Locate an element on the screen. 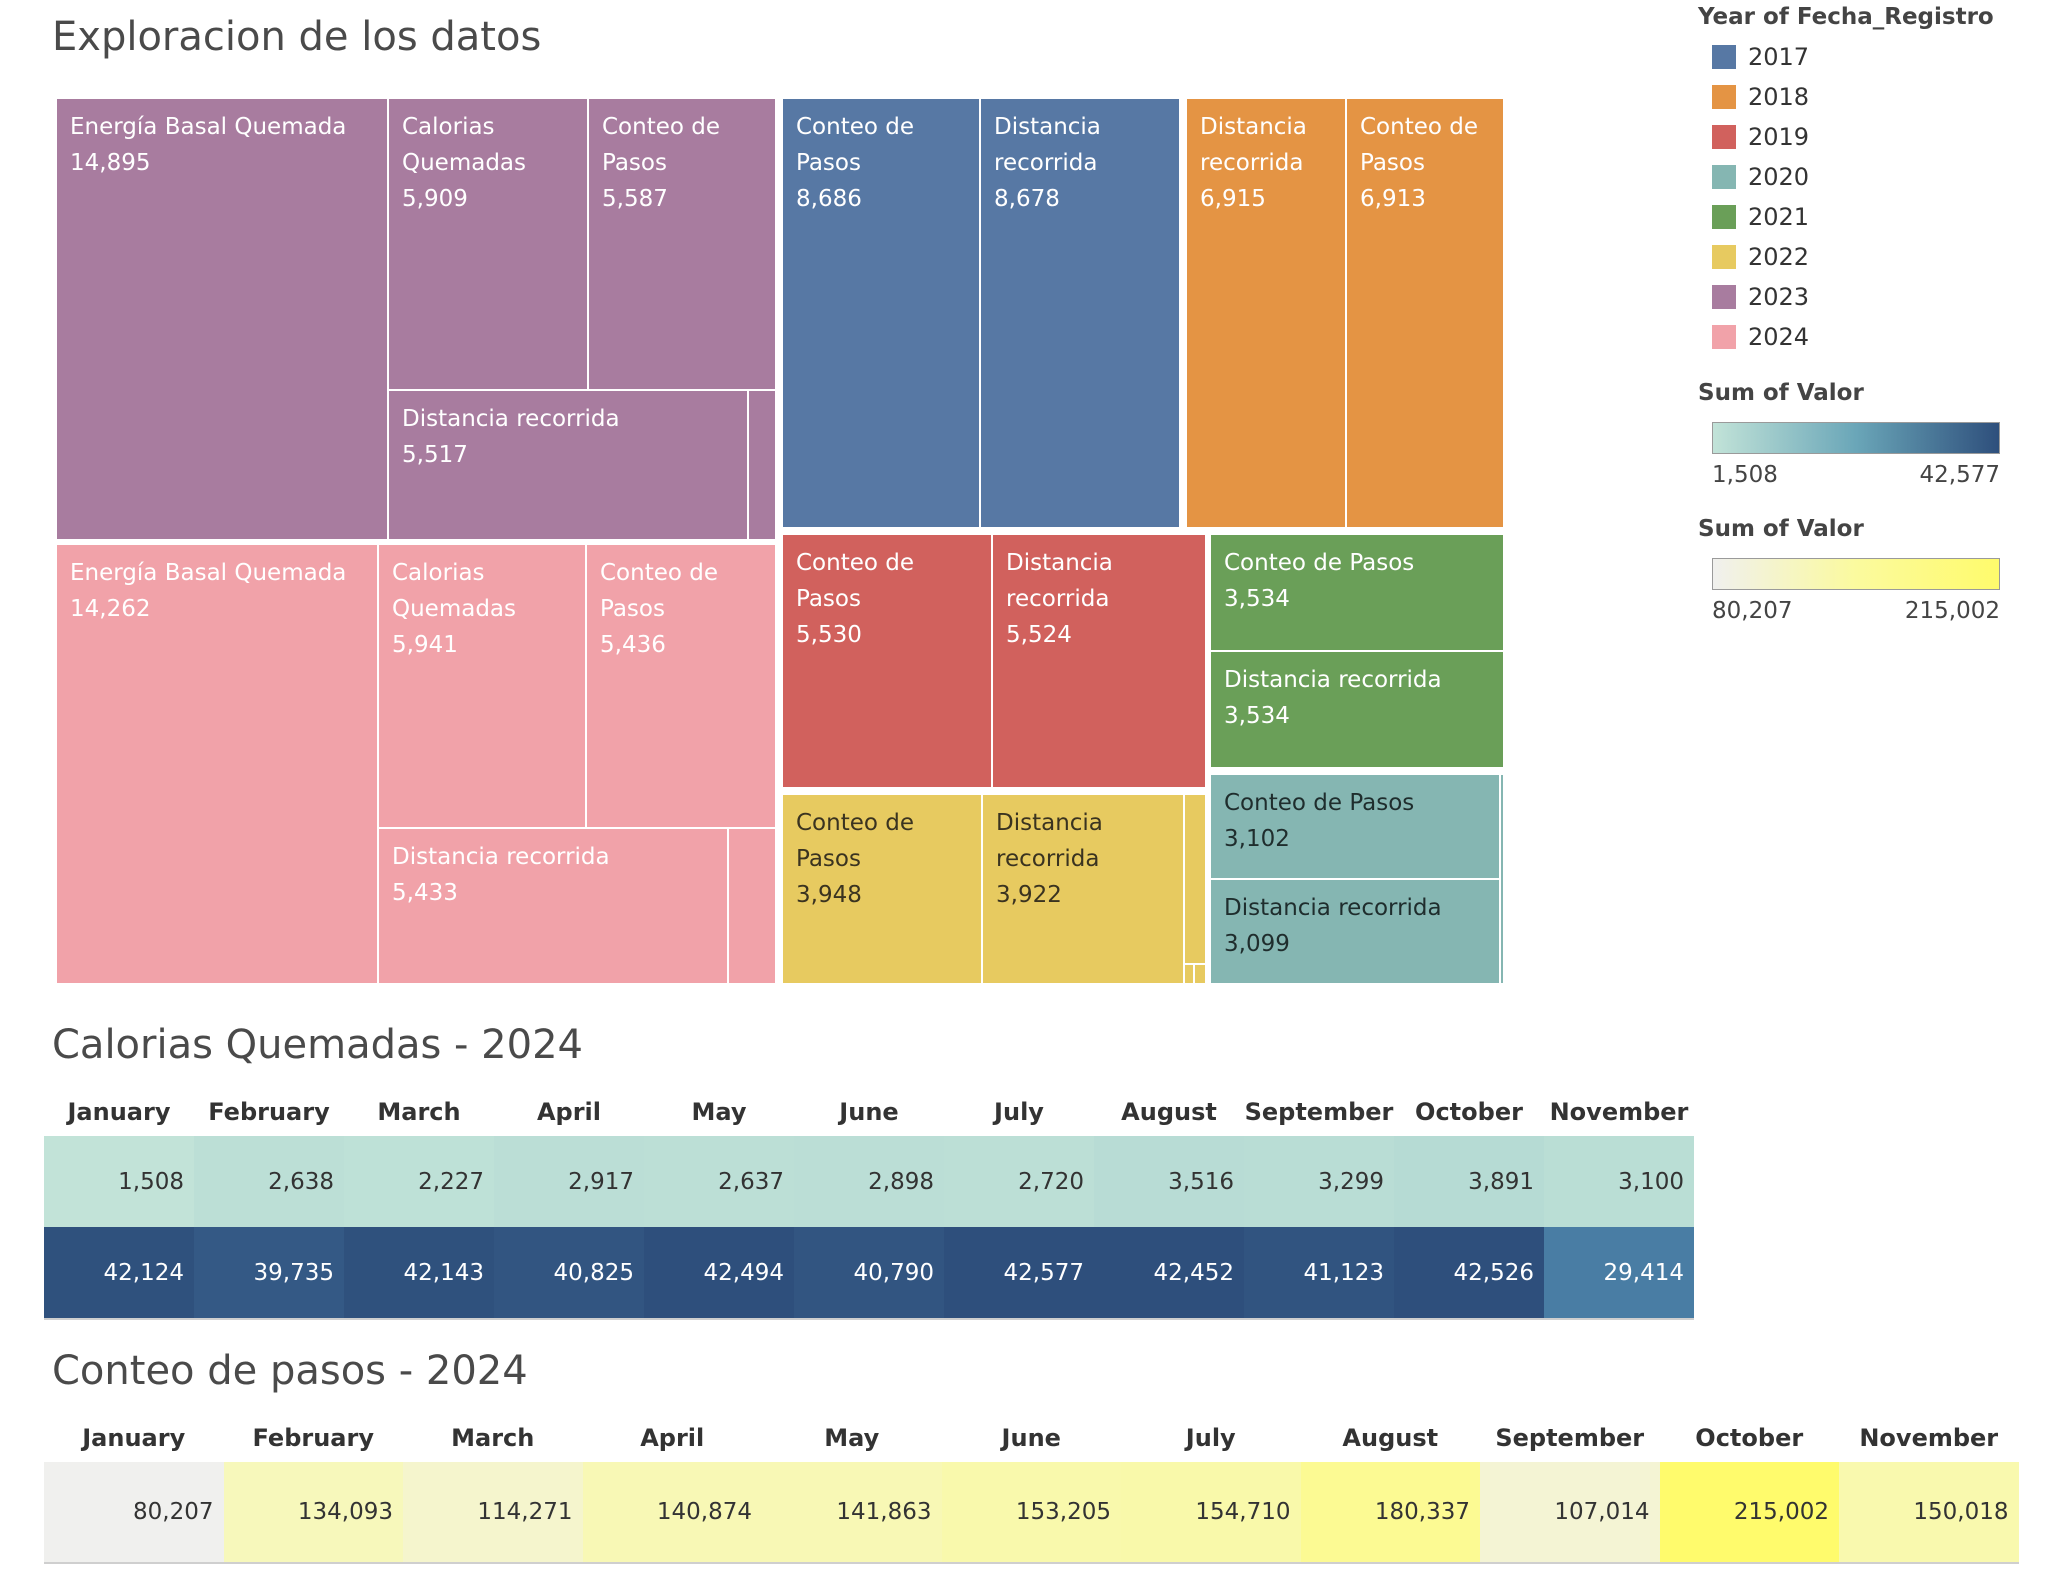 The width and height of the screenshot is (2056, 1588). heatmap-cell: 107,014 is located at coordinates (1570, 1512).